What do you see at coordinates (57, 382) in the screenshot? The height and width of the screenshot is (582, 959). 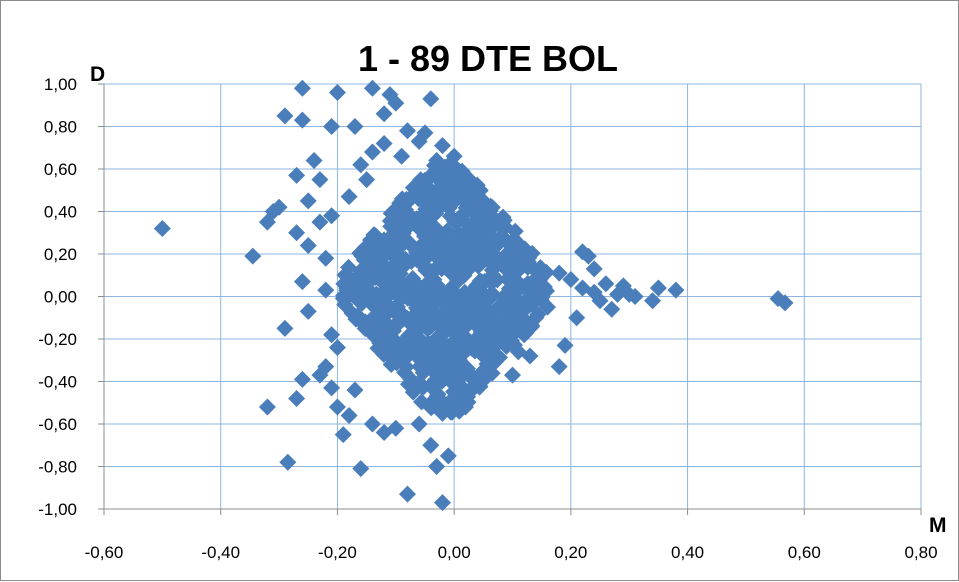 I see `y-tick-label: -0,40` at bounding box center [57, 382].